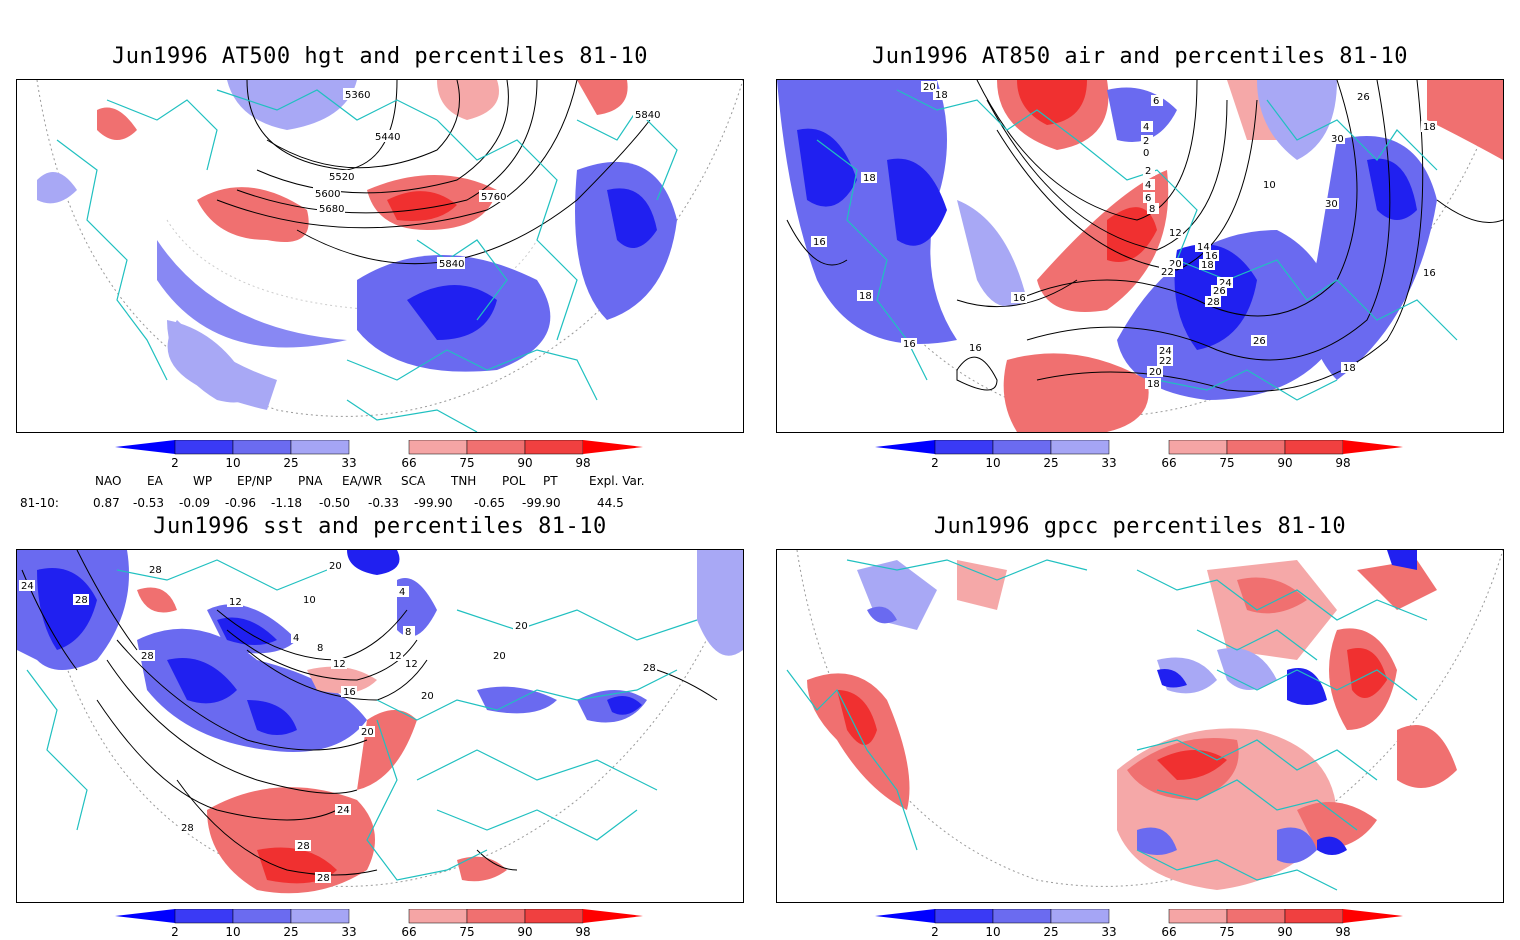 The image size is (1520, 940). Describe the element at coordinates (541, 503) in the screenshot. I see `tele-value: -99.90` at that location.